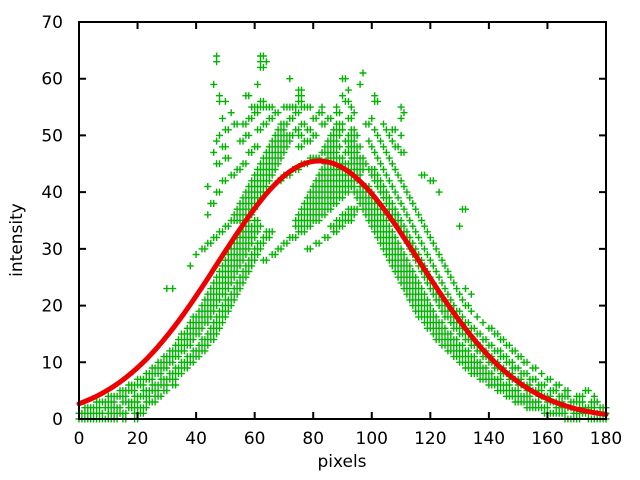  I want to click on x-tick-label: 140, so click(489, 439).